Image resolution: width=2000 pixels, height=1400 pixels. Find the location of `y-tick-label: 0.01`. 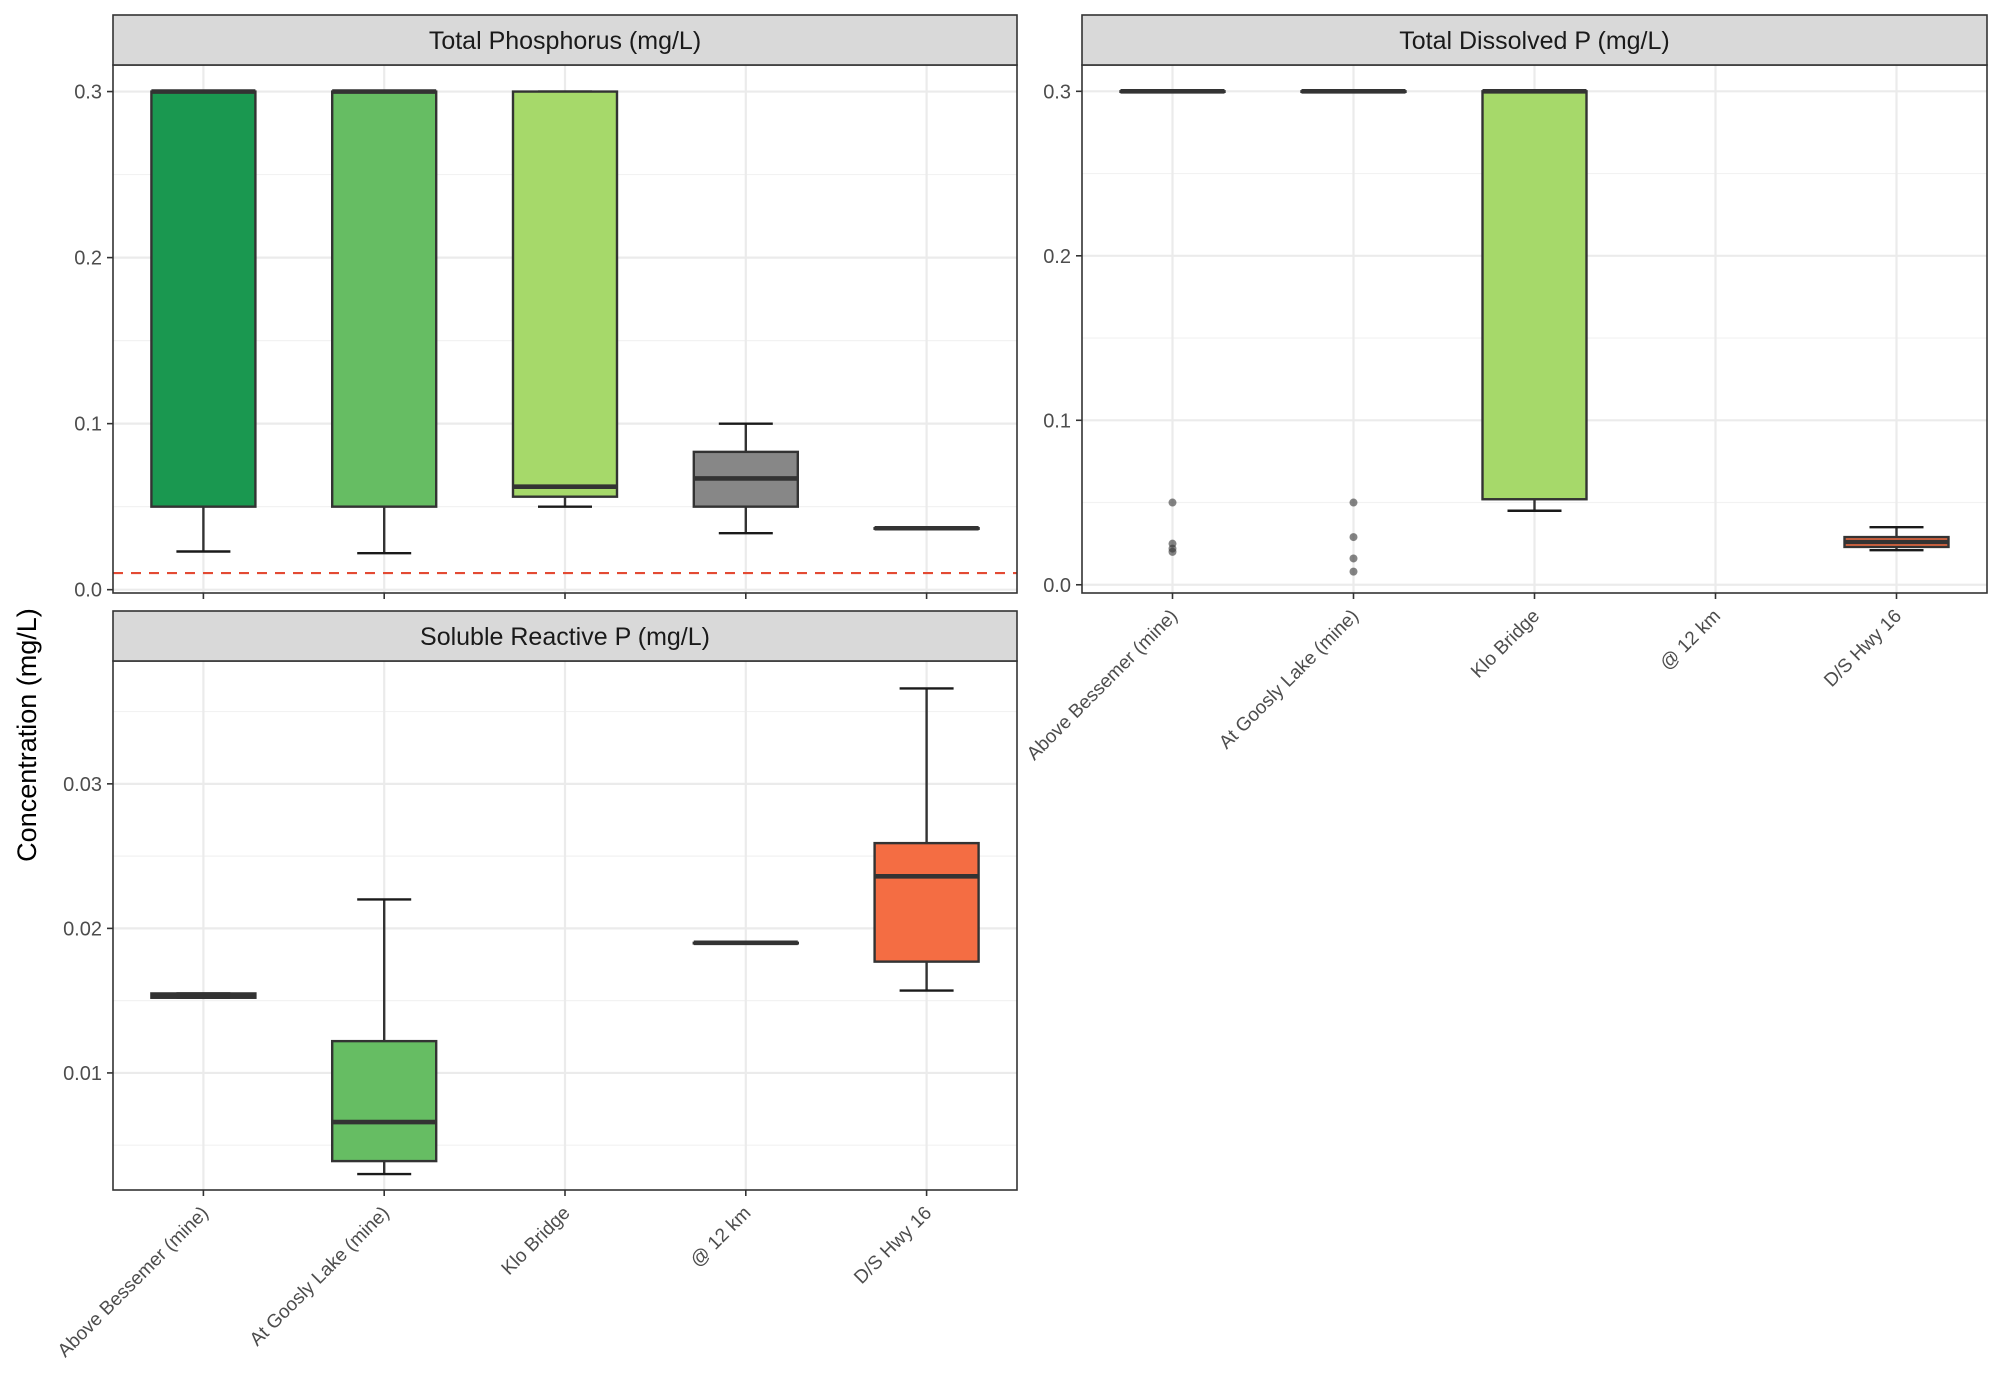

y-tick-label: 0.01 is located at coordinates (82, 1074).